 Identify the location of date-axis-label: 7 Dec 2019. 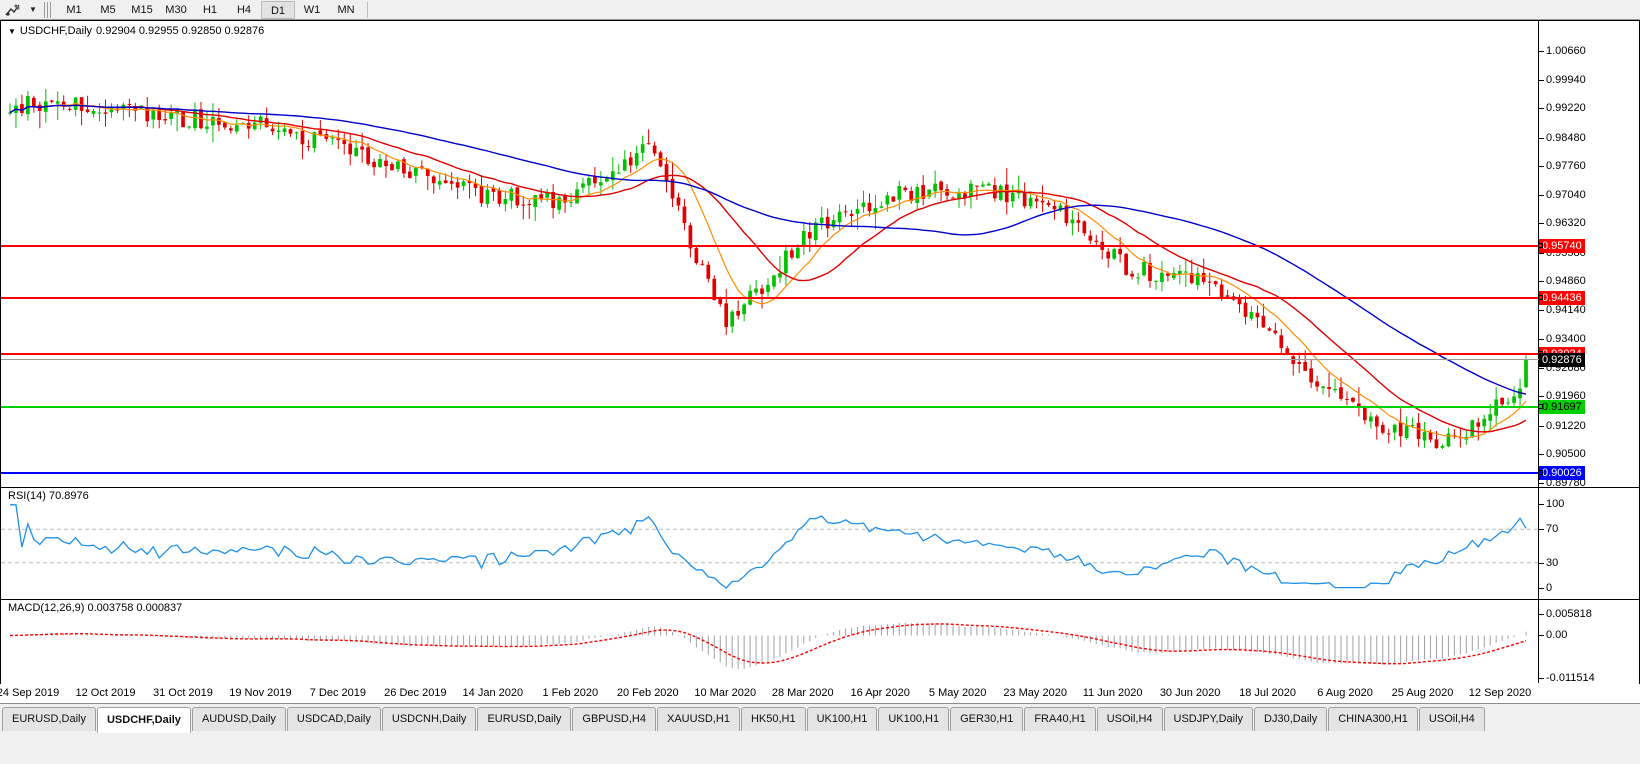
(338, 693).